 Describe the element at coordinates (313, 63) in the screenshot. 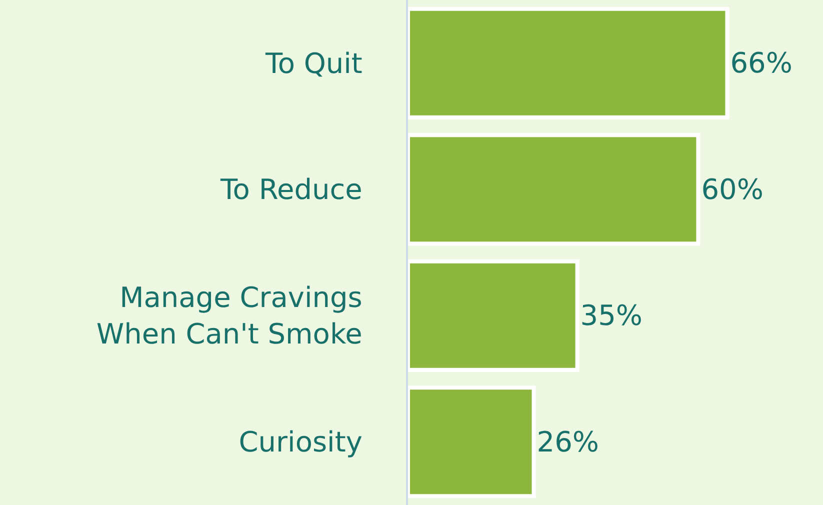

I see `y-tick-label: To Quit` at that location.